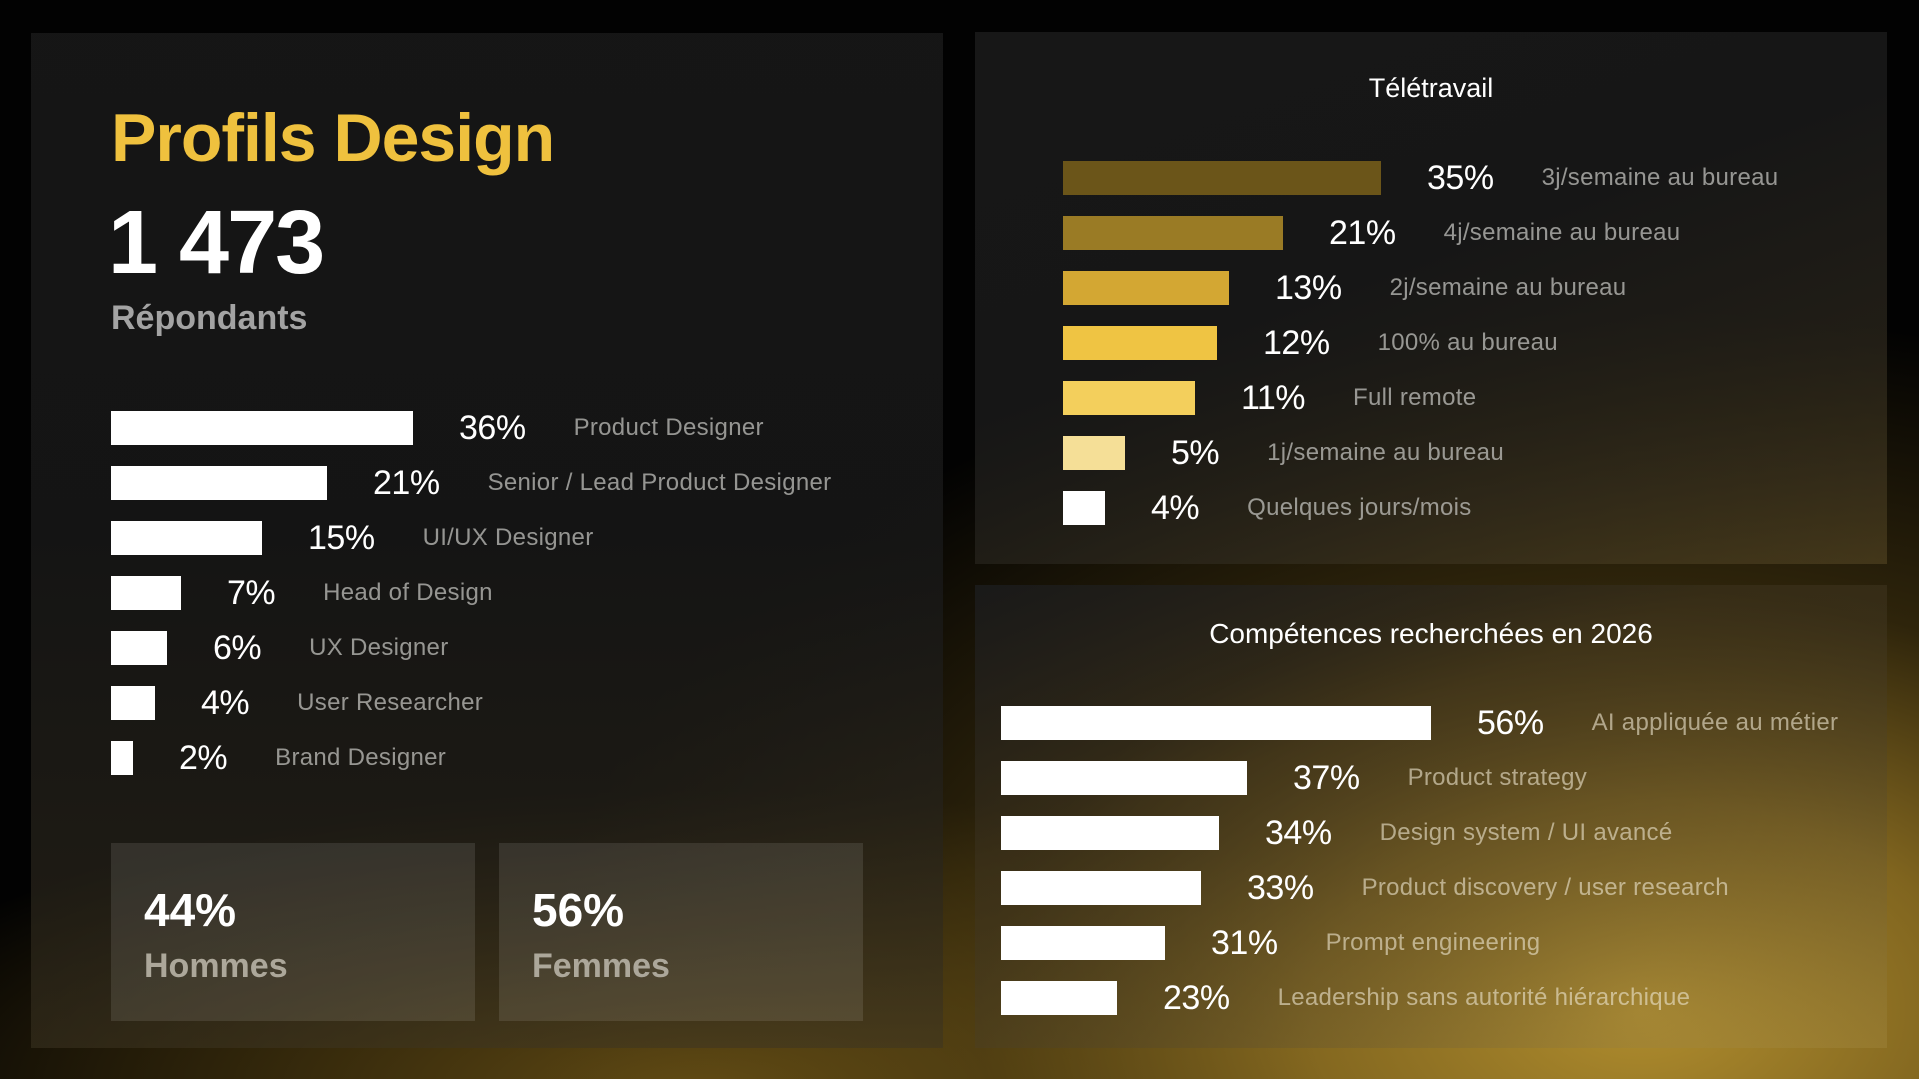 This screenshot has width=1919, height=1079. What do you see at coordinates (216, 243) in the screenshot?
I see `respondents-count: 1 473` at bounding box center [216, 243].